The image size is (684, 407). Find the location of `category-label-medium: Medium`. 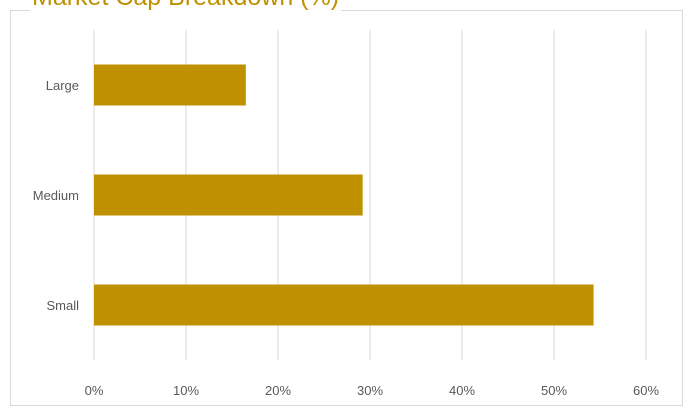

category-label-medium: Medium is located at coordinates (56, 195).